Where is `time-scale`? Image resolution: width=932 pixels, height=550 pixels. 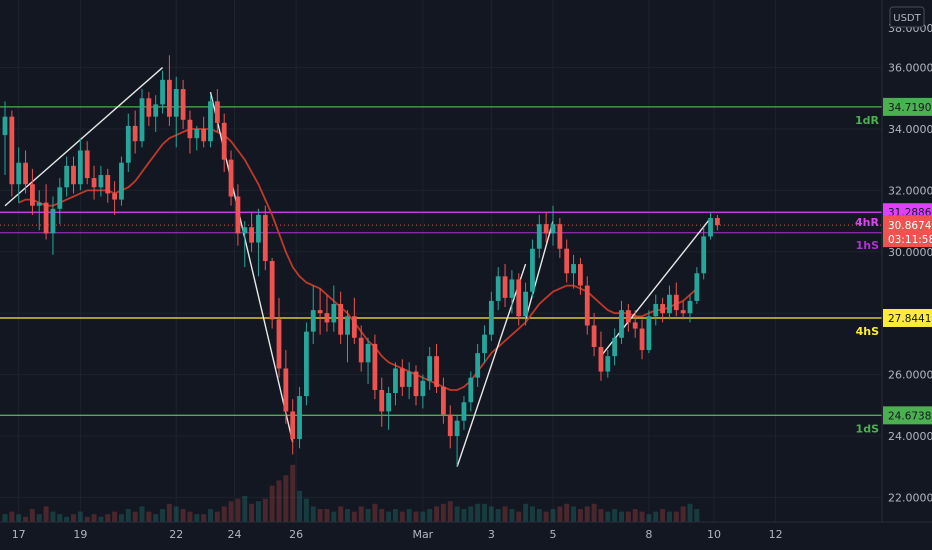
time-scale is located at coordinates (466, 536).